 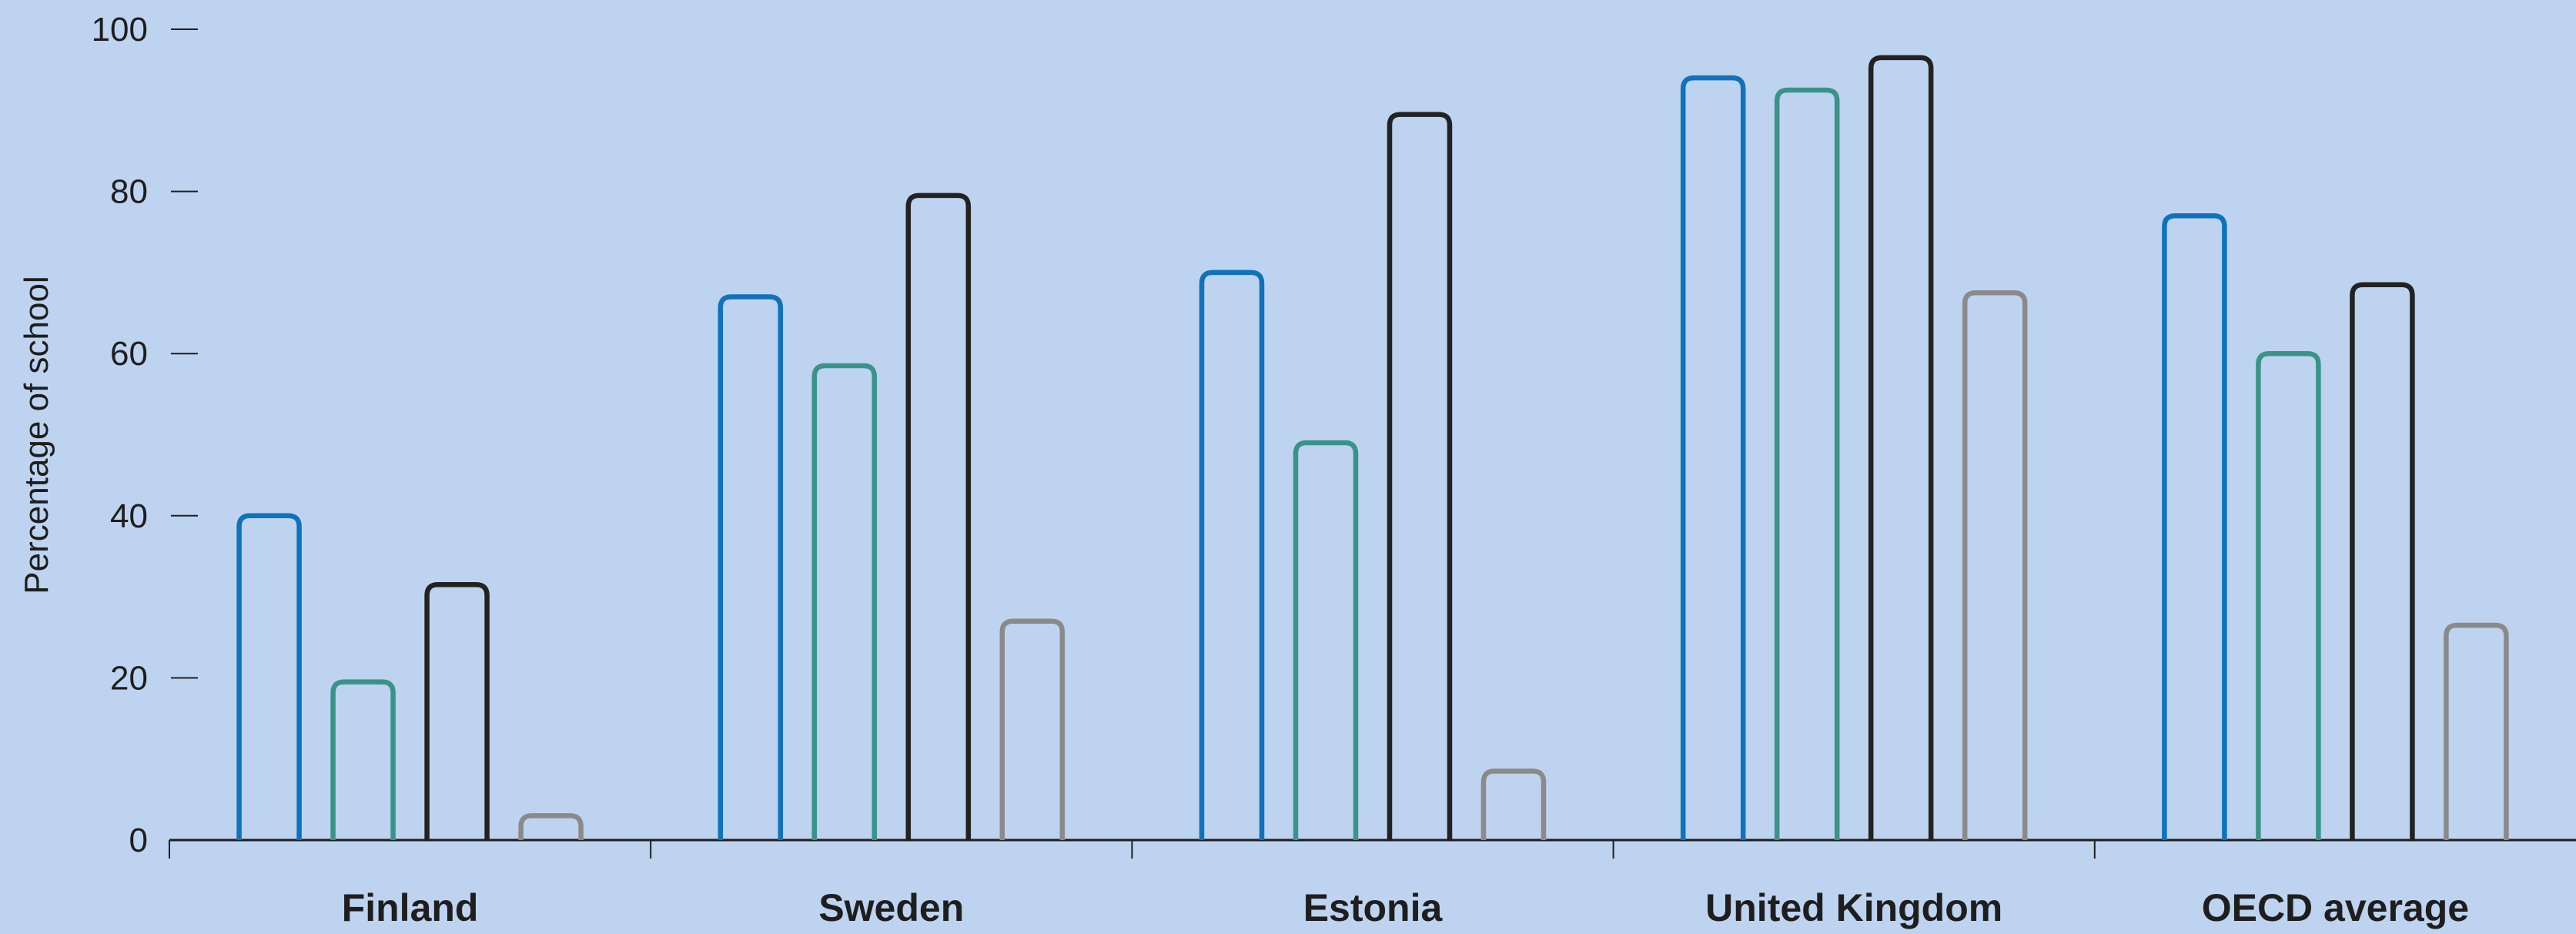 What do you see at coordinates (2335, 907) in the screenshot?
I see `x-category-label: OECD average` at bounding box center [2335, 907].